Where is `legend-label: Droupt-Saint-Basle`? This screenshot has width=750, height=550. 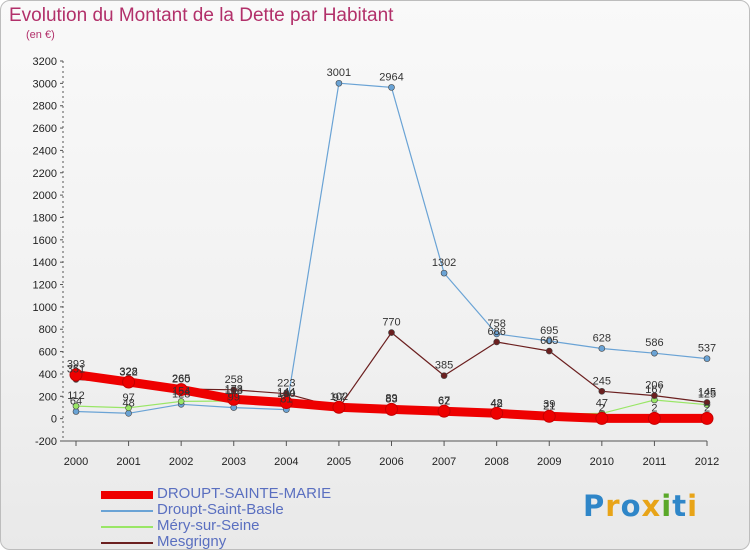
legend-label: Droupt-Saint-Basle is located at coordinates (220, 509).